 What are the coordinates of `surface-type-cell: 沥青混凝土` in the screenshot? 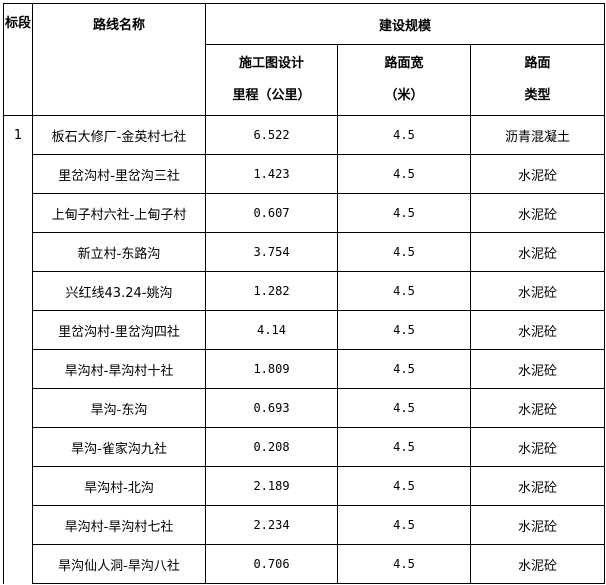 It's located at (537, 135).